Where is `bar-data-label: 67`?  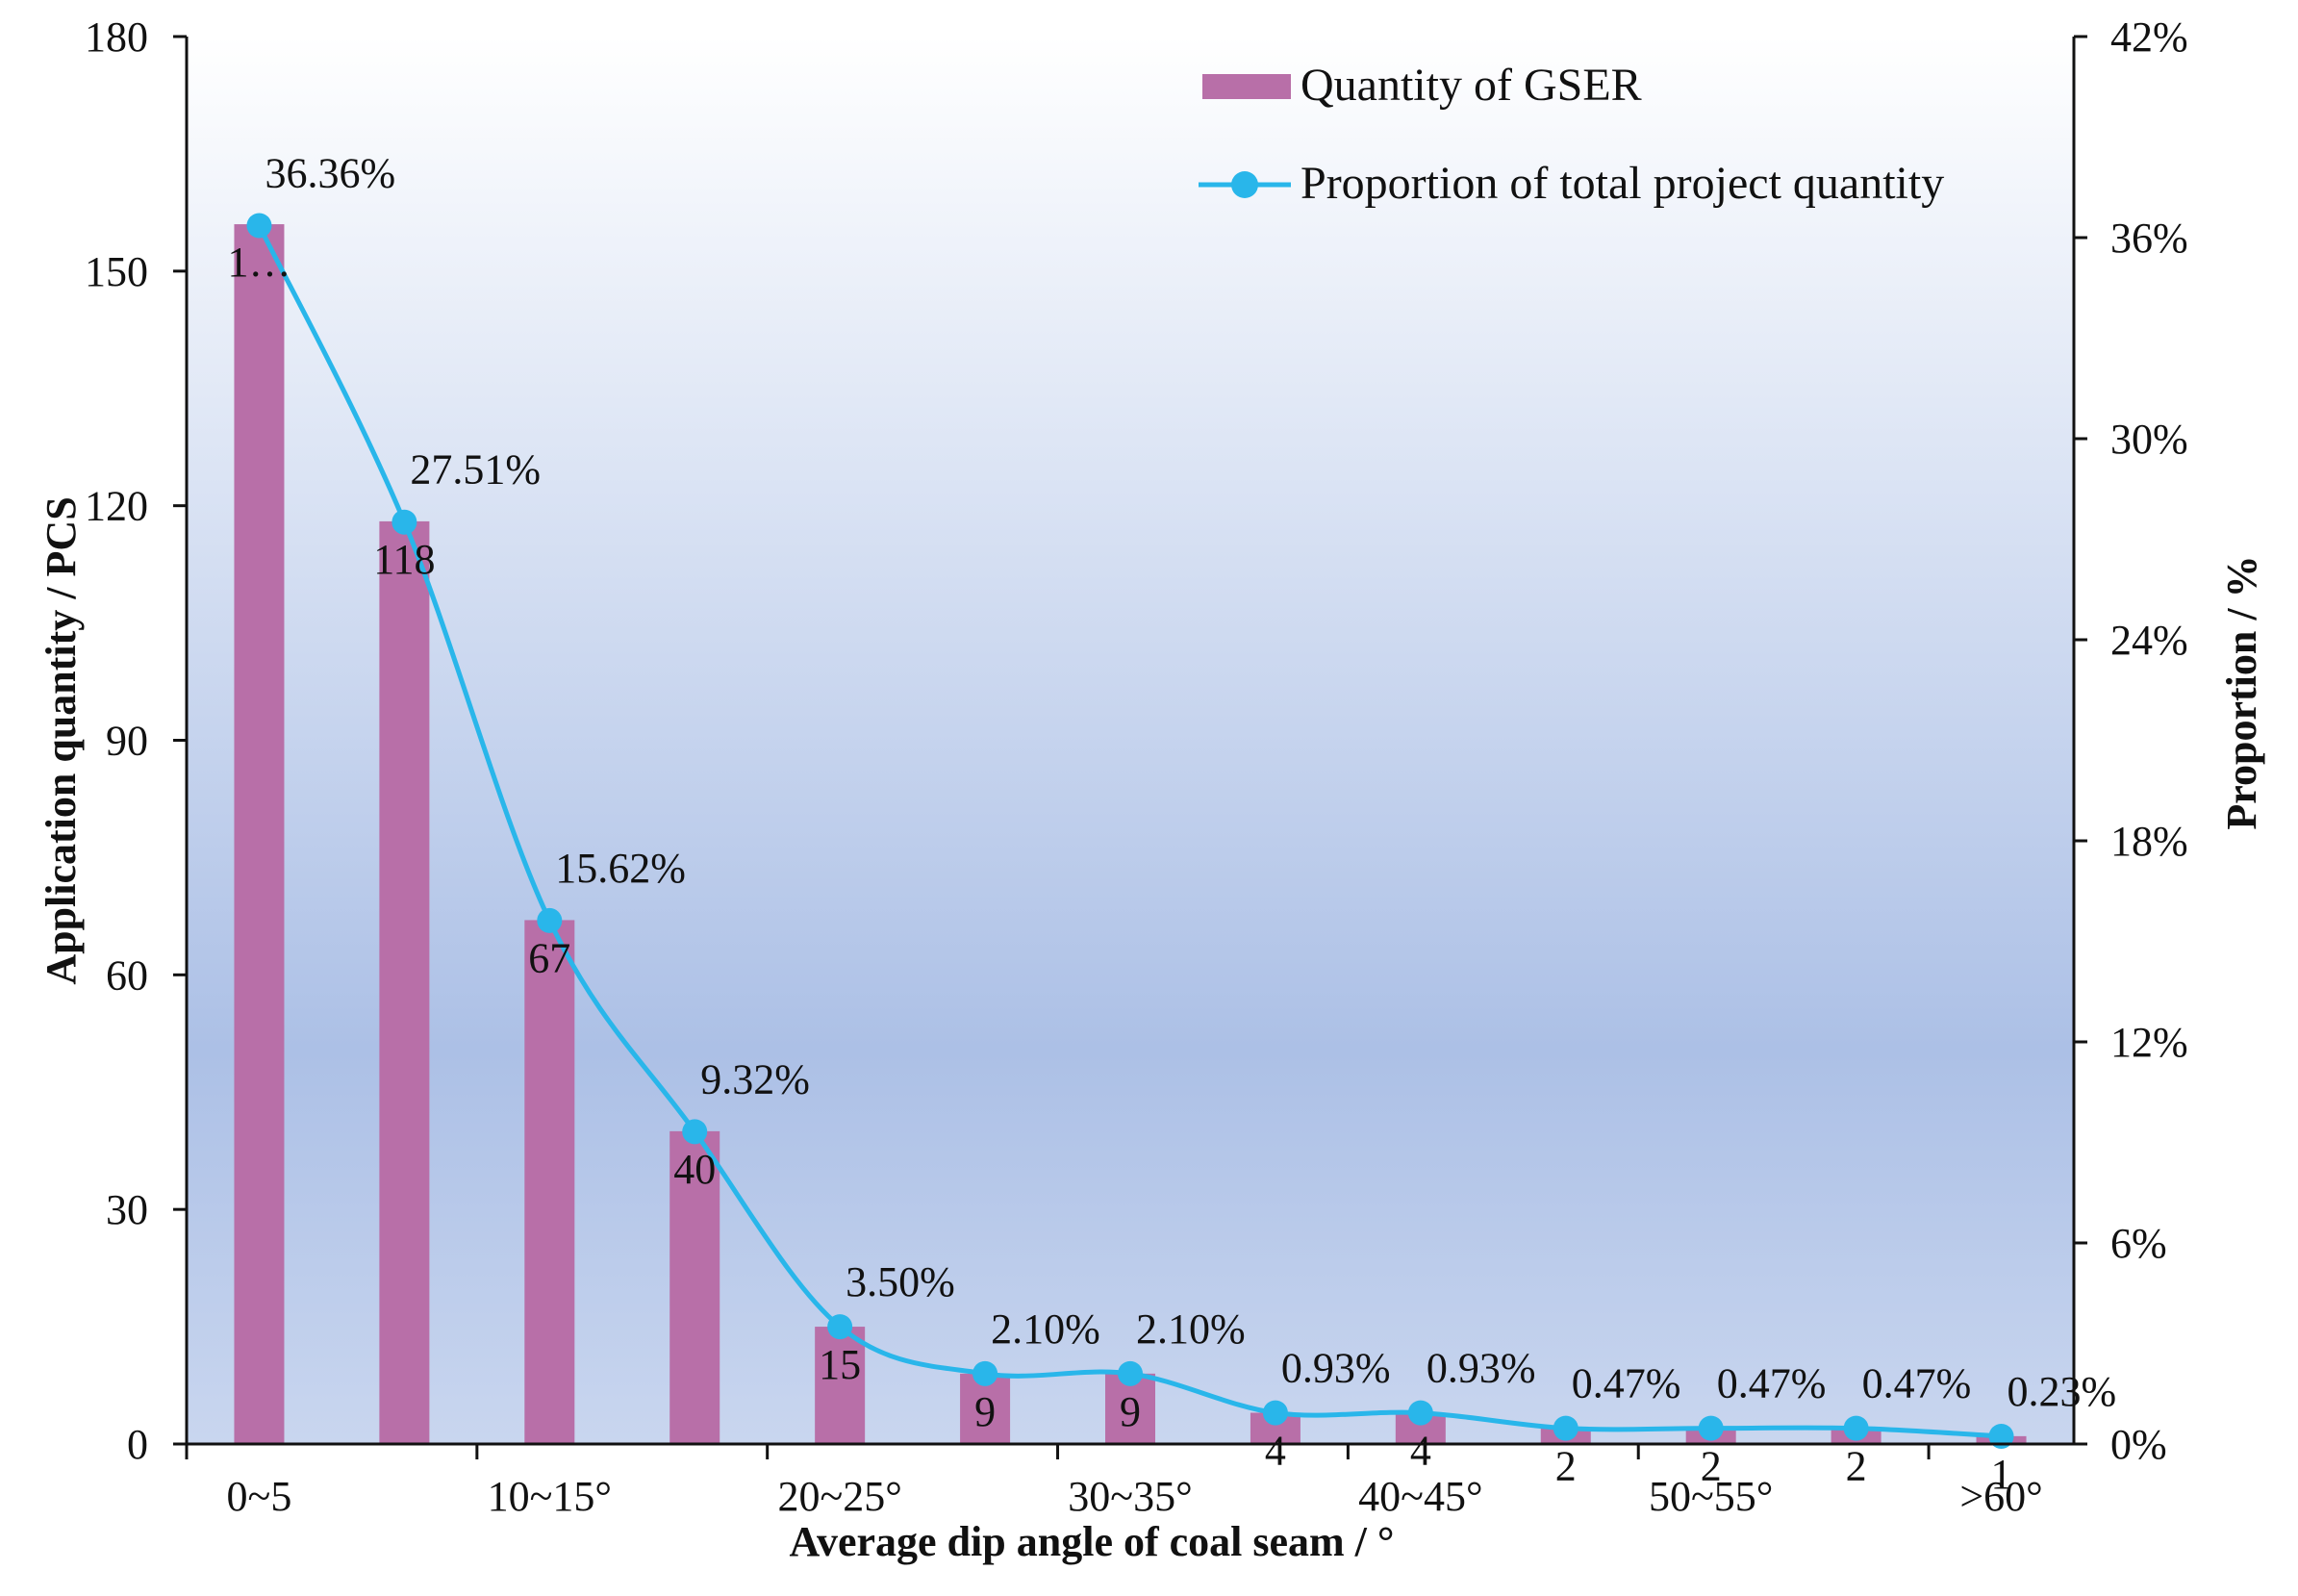 bar-data-label: 67 is located at coordinates (549, 957).